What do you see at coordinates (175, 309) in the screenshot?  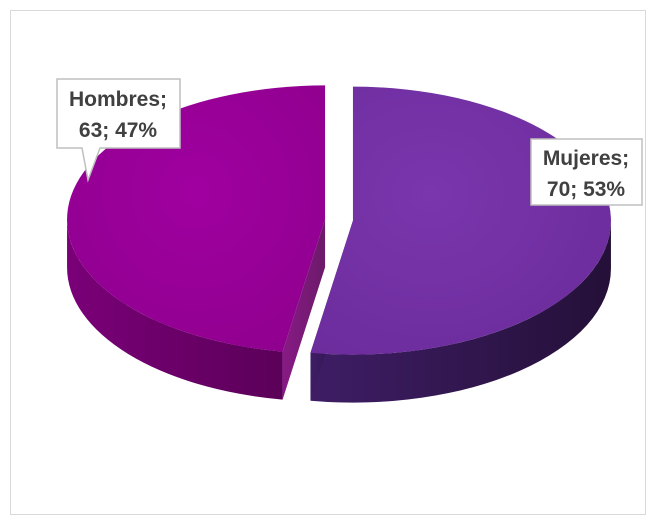 I see `pie-side-hombres` at bounding box center [175, 309].